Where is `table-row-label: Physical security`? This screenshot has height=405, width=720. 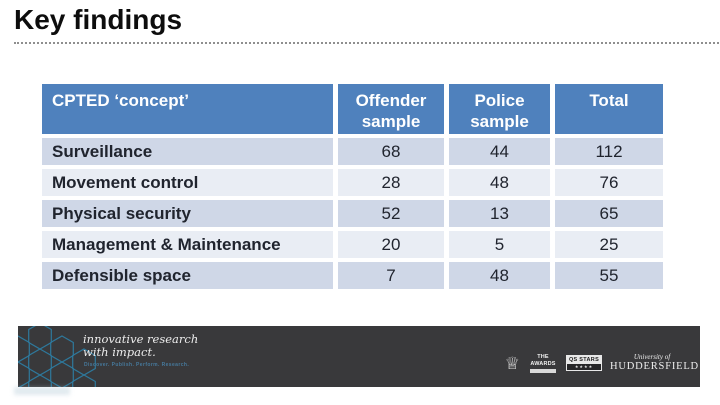
table-row-label: Physical security is located at coordinates (187, 213).